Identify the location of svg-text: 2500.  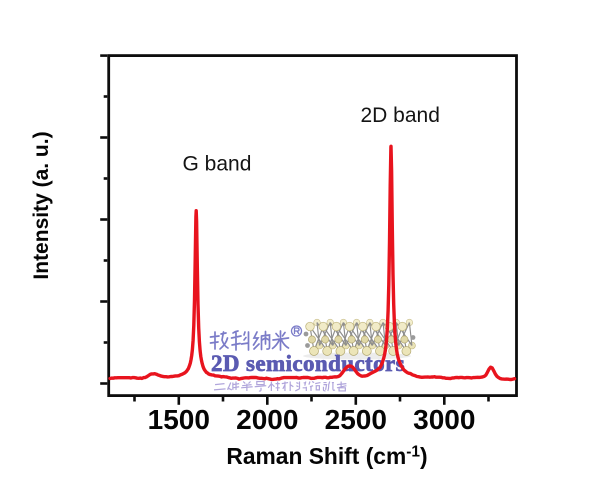
(356, 419).